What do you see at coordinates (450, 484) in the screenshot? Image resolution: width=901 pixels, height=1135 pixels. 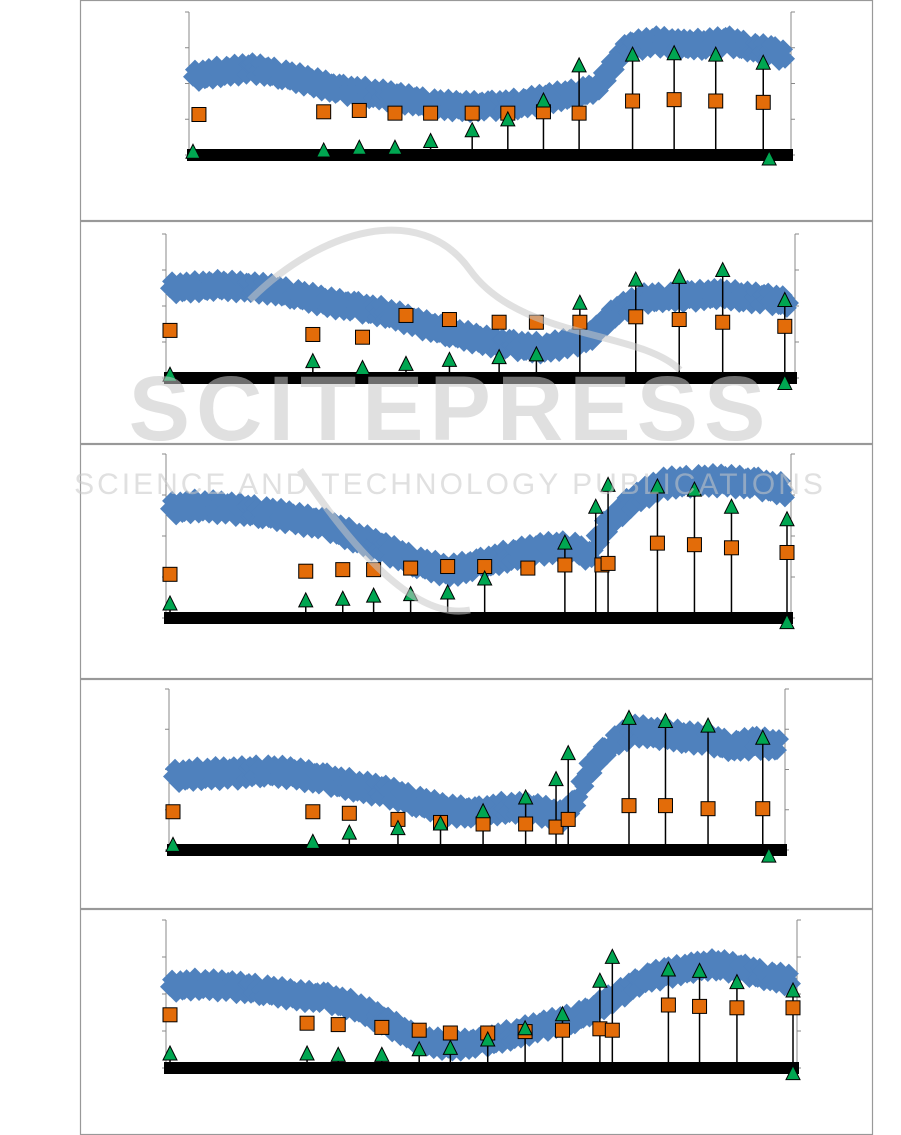 I see `watermark-subtitle: SCIENCE AND TECHNOLOGY PUBLICATIONS` at bounding box center [450, 484].